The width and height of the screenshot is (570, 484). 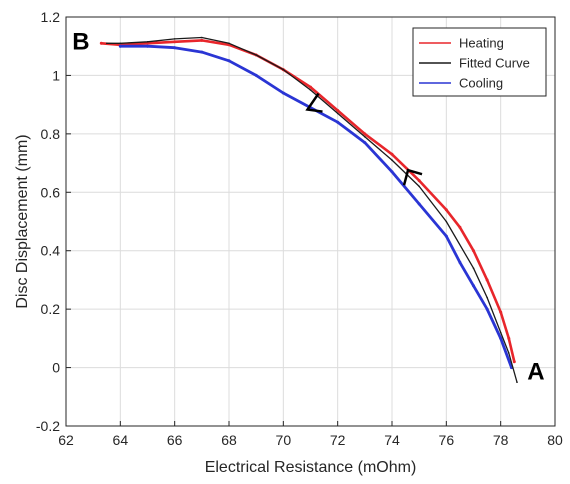 What do you see at coordinates (80, 41) in the screenshot?
I see `point-label-b: B` at bounding box center [80, 41].